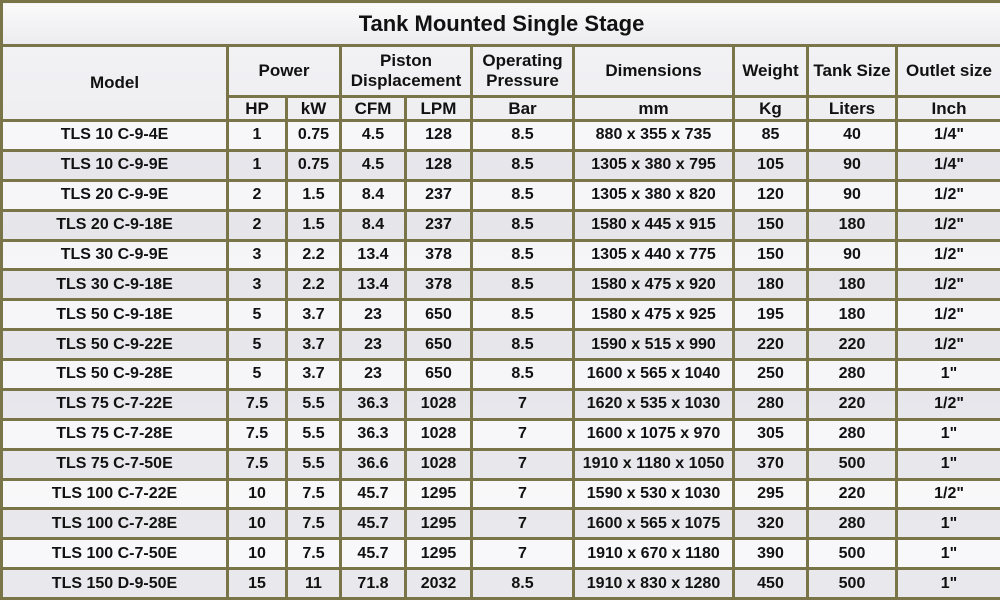  What do you see at coordinates (653, 374) in the screenshot?
I see `dimensions-cell: 1600 x 565 x 1040` at bounding box center [653, 374].